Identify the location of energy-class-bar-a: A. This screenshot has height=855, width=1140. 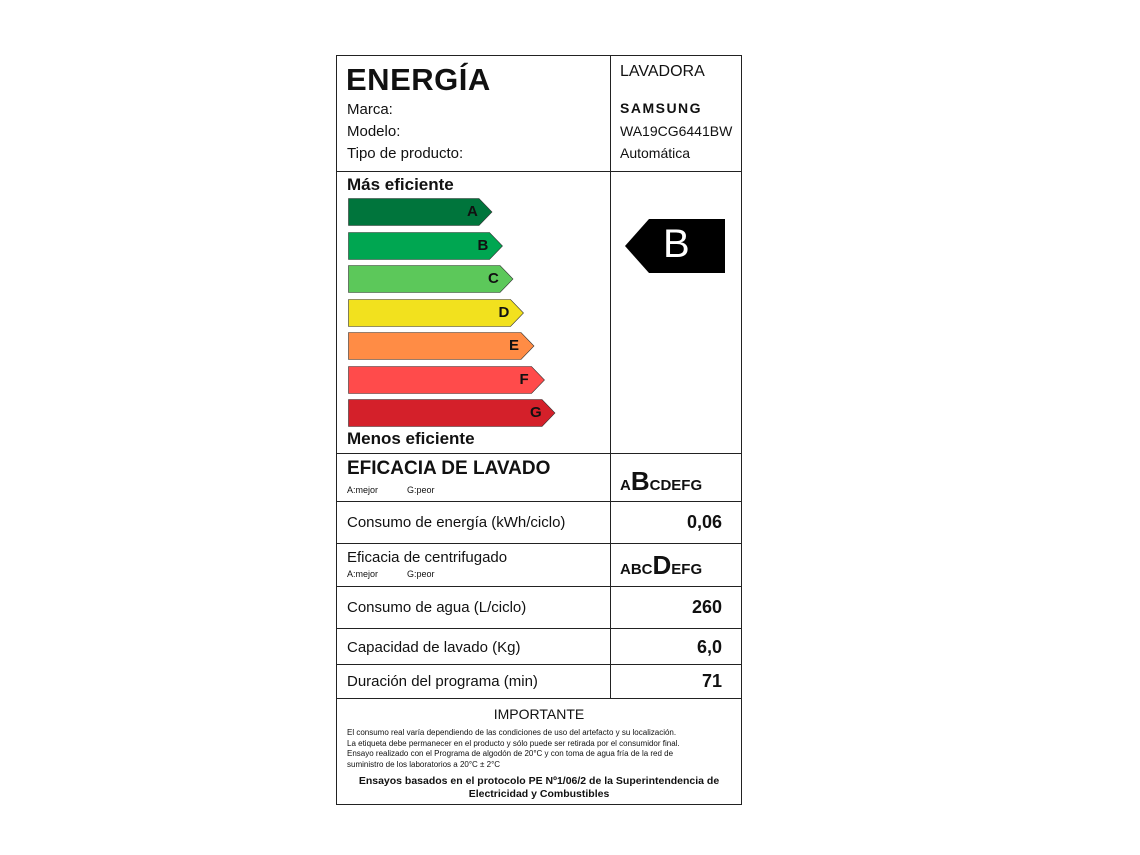
(420, 212).